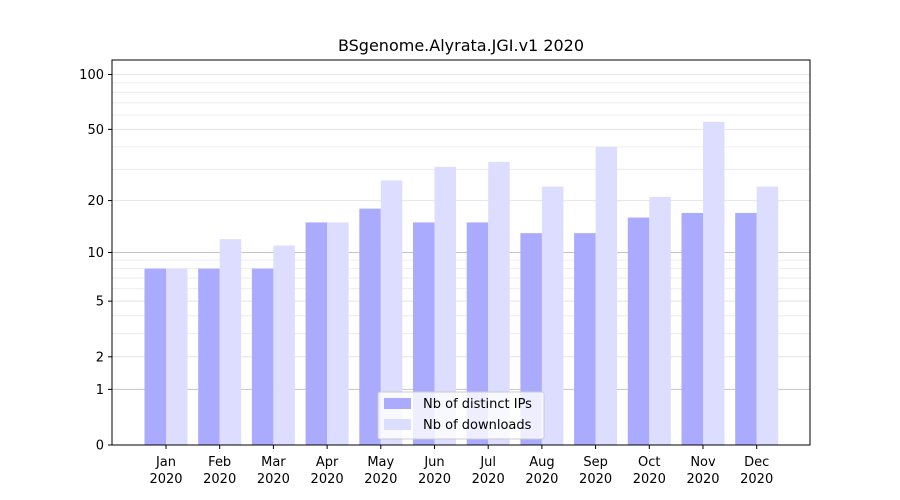 This screenshot has width=900, height=500. I want to click on legend-swatch-downloads, so click(397, 424).